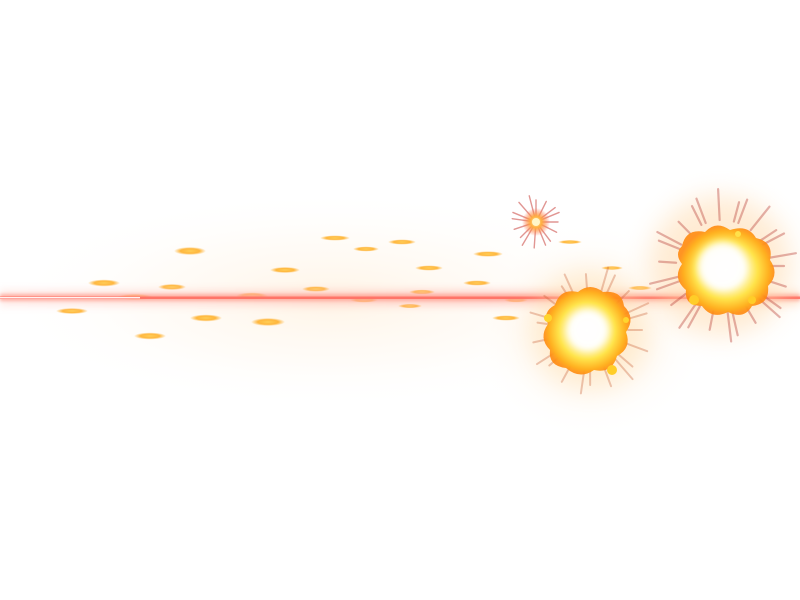 The height and width of the screenshot is (600, 800). What do you see at coordinates (723, 265) in the screenshot?
I see `explosion-large-icon` at bounding box center [723, 265].